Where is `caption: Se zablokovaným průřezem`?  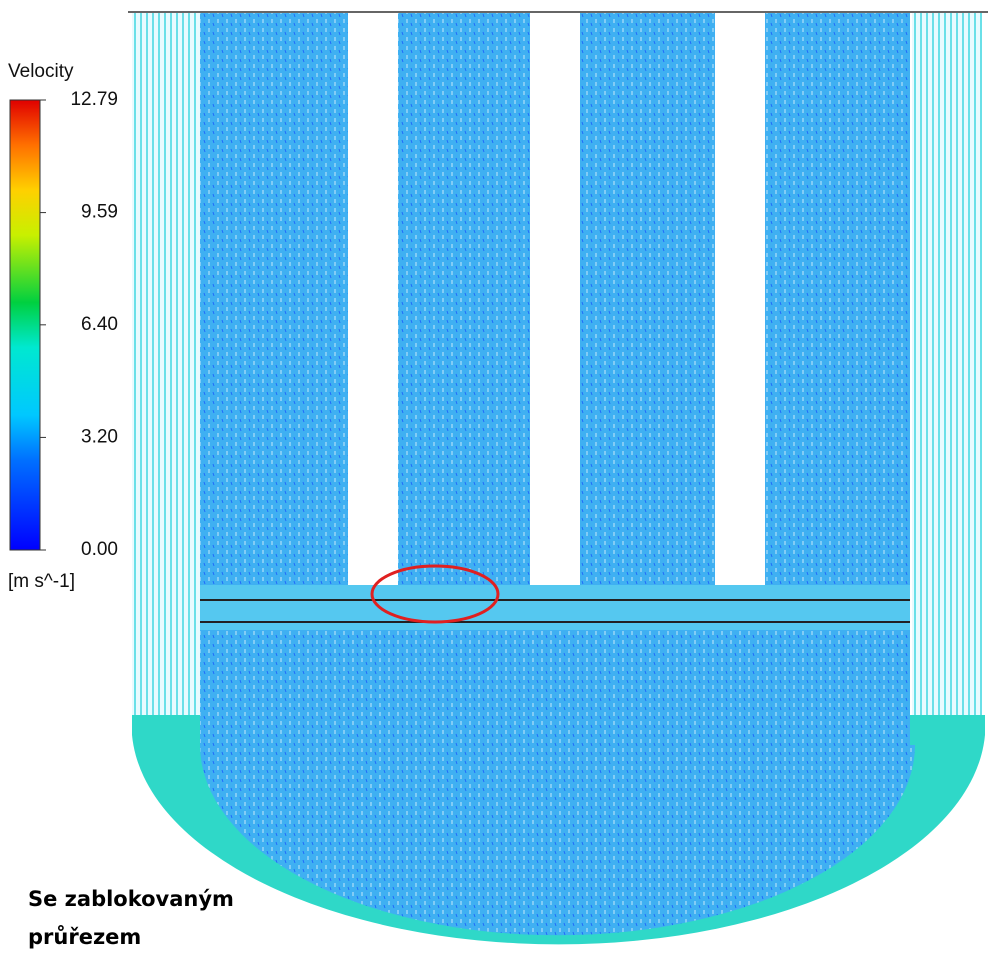
caption: Se zablokovaným průřezem is located at coordinates (131, 918).